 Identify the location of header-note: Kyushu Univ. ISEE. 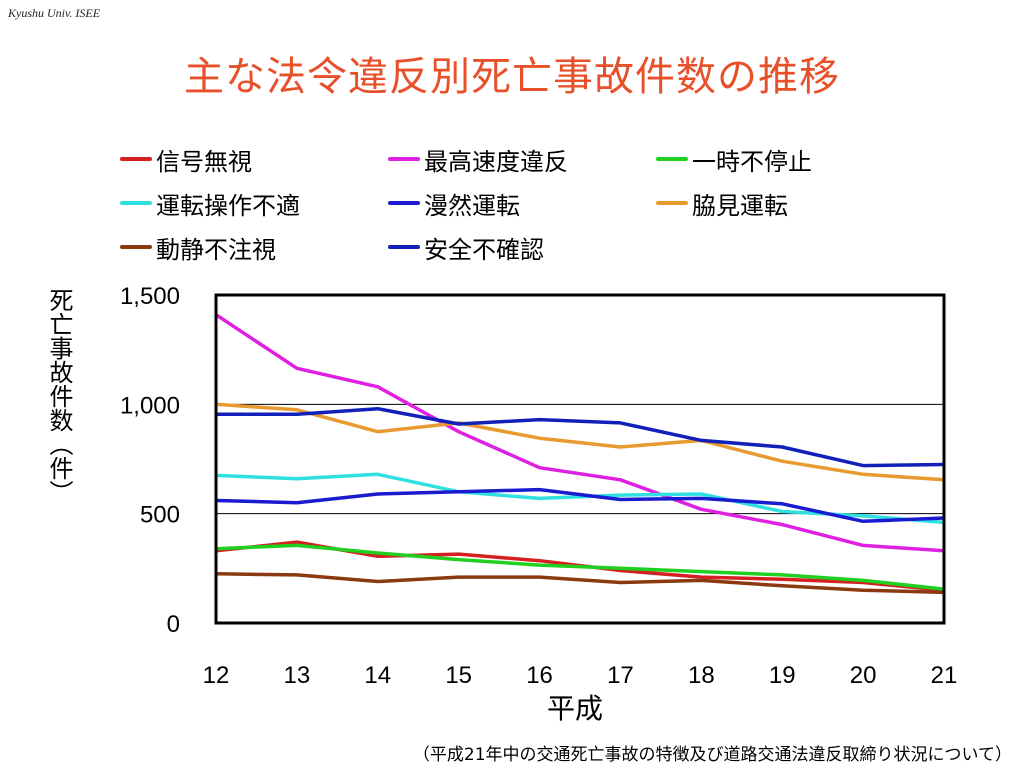
(54, 13).